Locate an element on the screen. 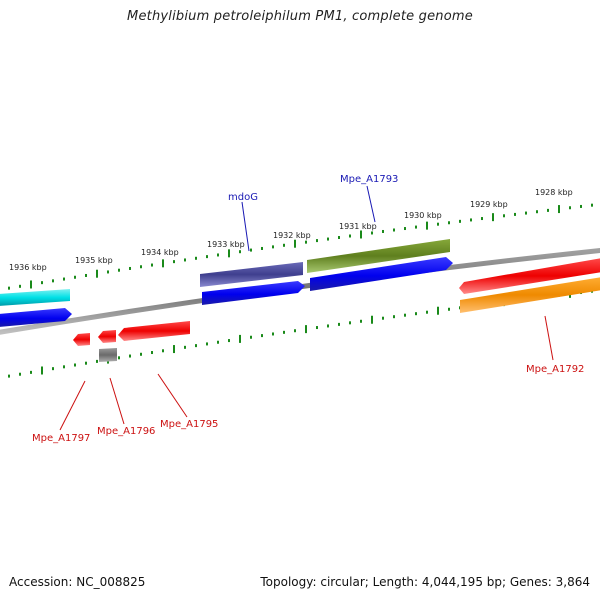 The width and height of the screenshot is (600, 600). gene-feature-mdoG is located at coordinates (251, 274).